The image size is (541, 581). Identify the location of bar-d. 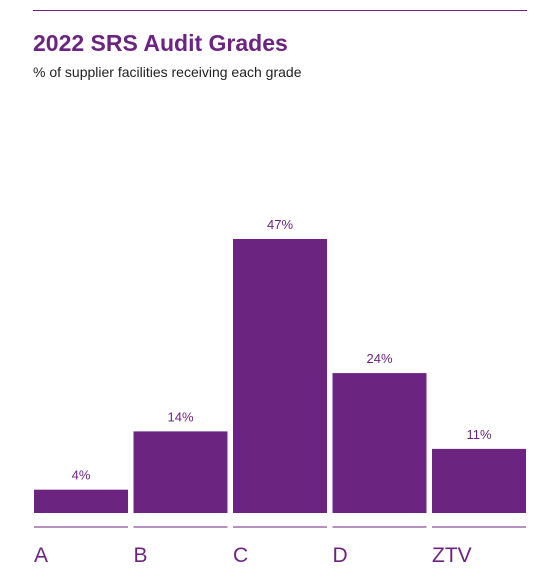
(379, 443).